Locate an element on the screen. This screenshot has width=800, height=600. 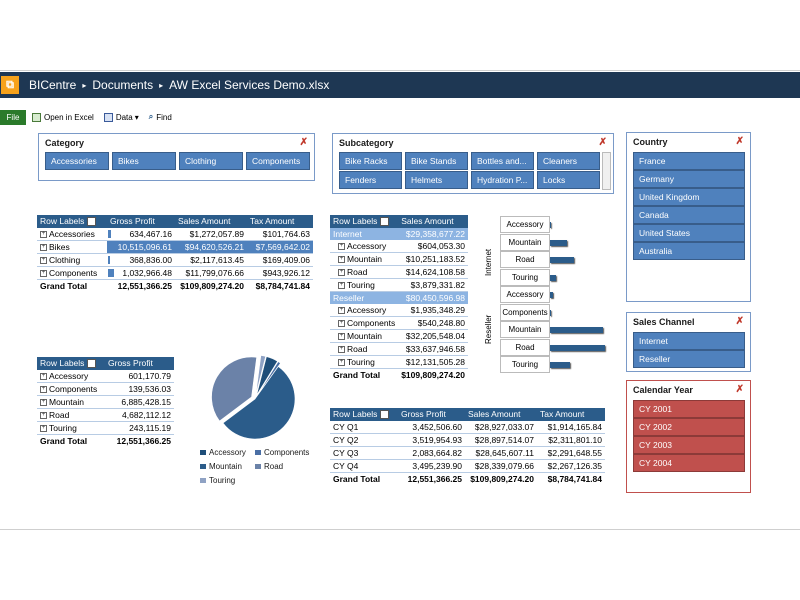
row-label: CY Q2 is located at coordinates (364, 440).